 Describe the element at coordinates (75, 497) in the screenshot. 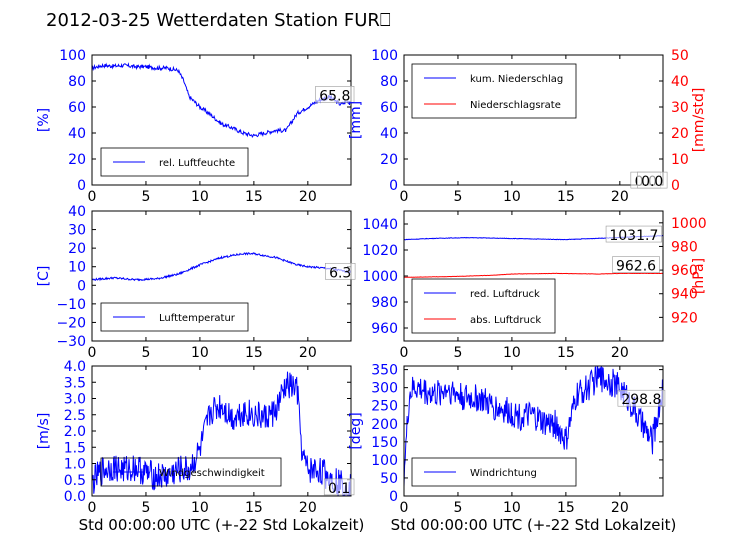

I see `y-tick-label: 0.0` at that location.